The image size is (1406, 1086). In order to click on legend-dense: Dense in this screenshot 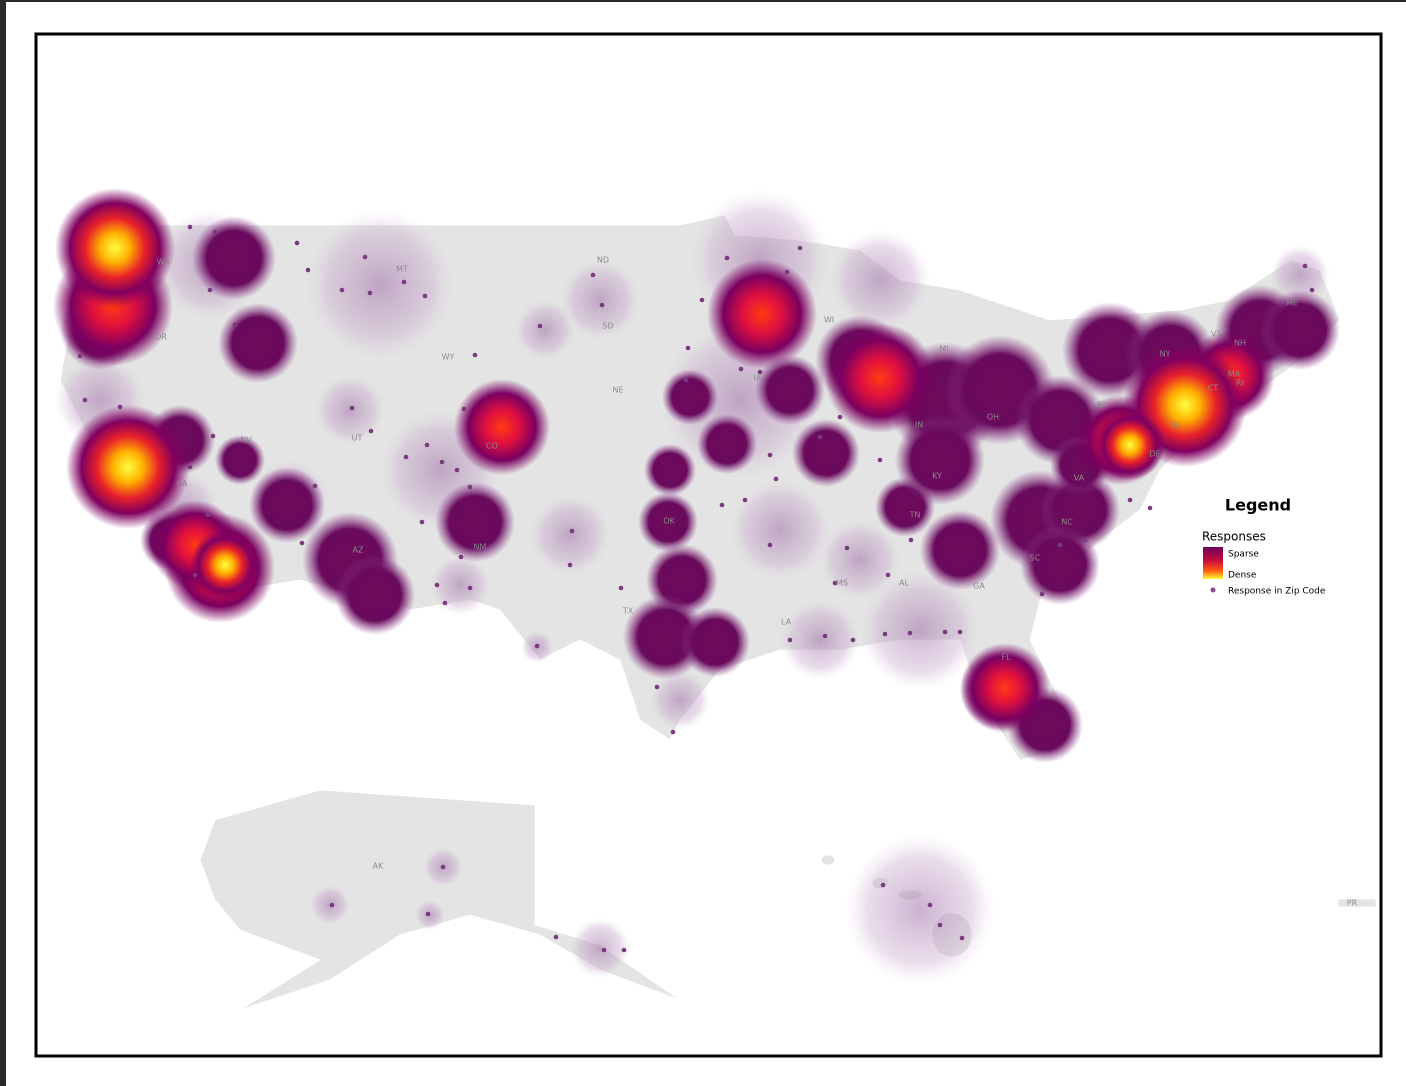, I will do `click(1242, 576)`.